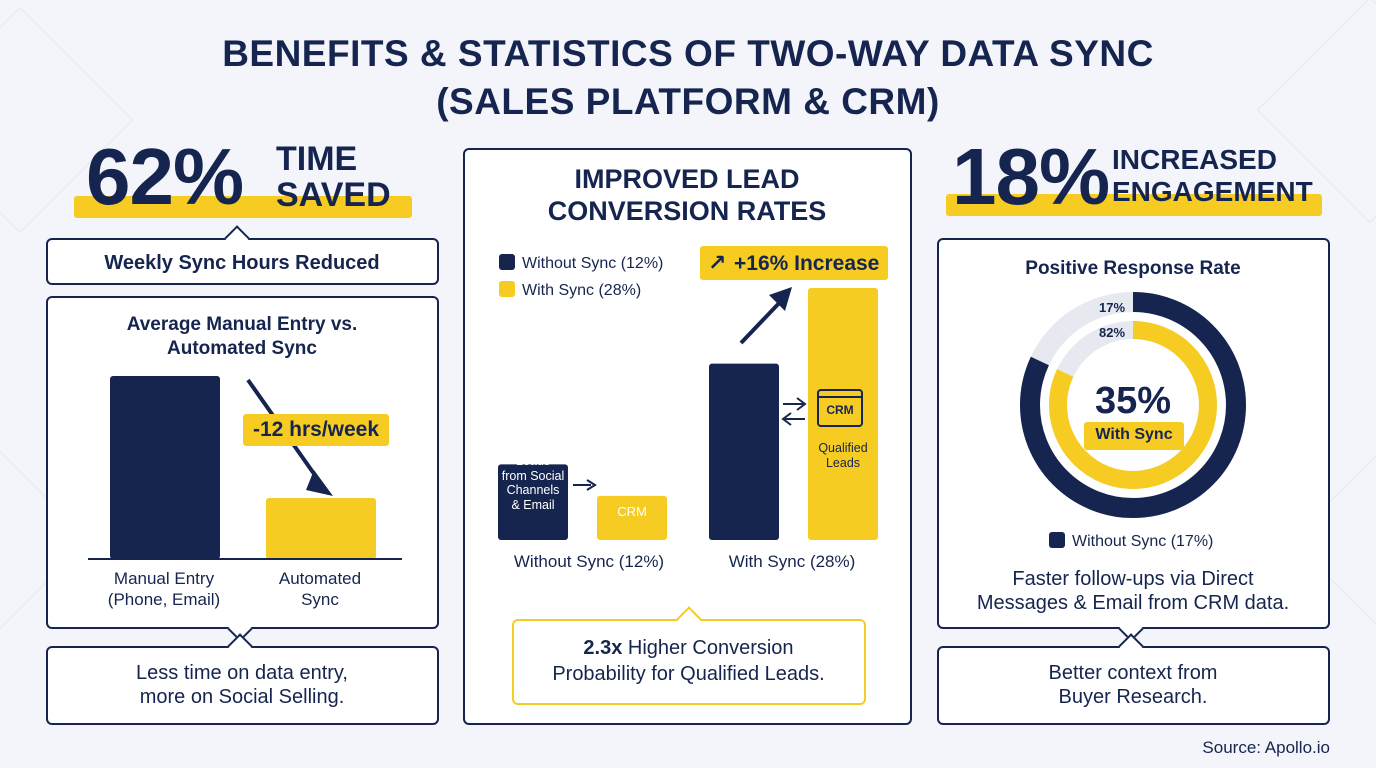 The width and height of the screenshot is (1376, 768). Describe the element at coordinates (317, 159) in the screenshot. I see `left-stat-line1: TIME` at that location.